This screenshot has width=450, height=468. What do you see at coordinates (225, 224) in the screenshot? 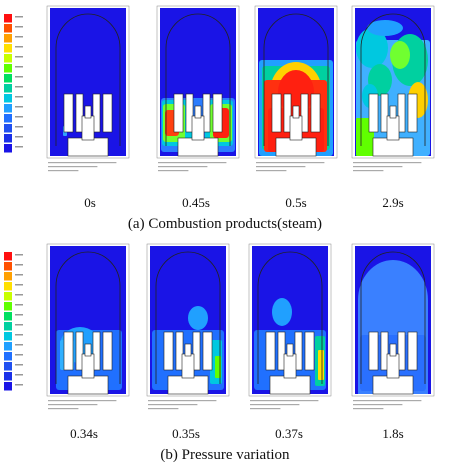
I see `caption: (a) Combustion products(steam)` at bounding box center [225, 224].